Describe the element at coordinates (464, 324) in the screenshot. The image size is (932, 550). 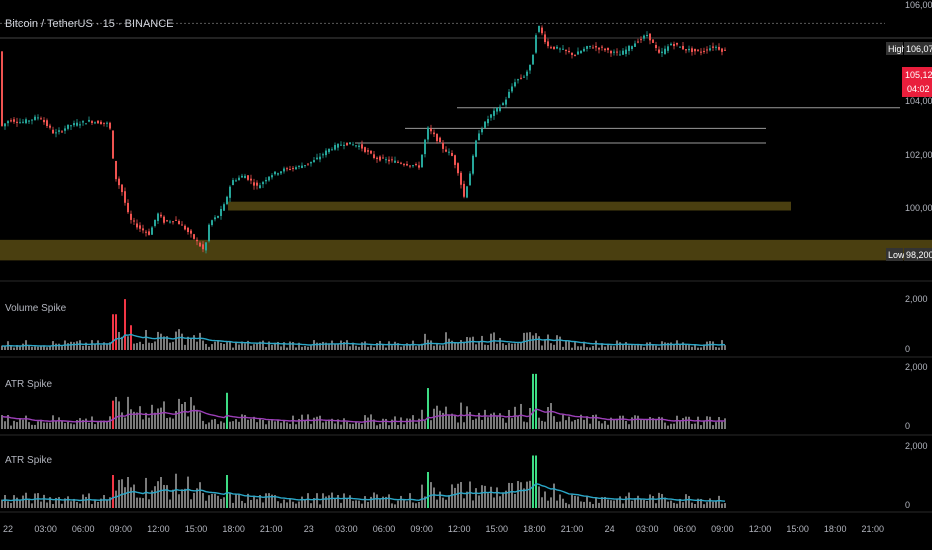
I see `volume-spike-pane: Volume Spike 2,000 0` at that location.